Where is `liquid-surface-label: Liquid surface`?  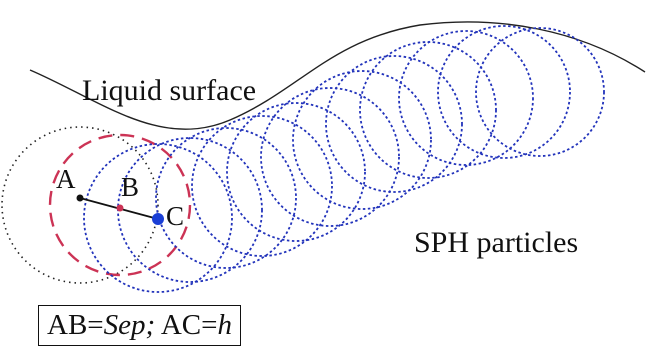 liquid-surface-label: Liquid surface is located at coordinates (169, 90).